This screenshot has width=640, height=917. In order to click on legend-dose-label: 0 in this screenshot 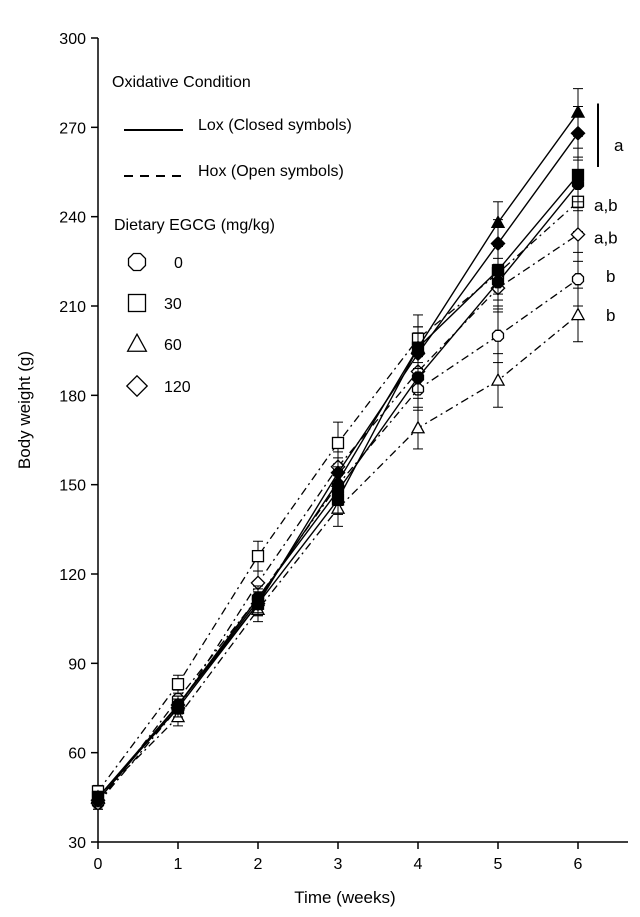, I will do `click(178, 263)`.